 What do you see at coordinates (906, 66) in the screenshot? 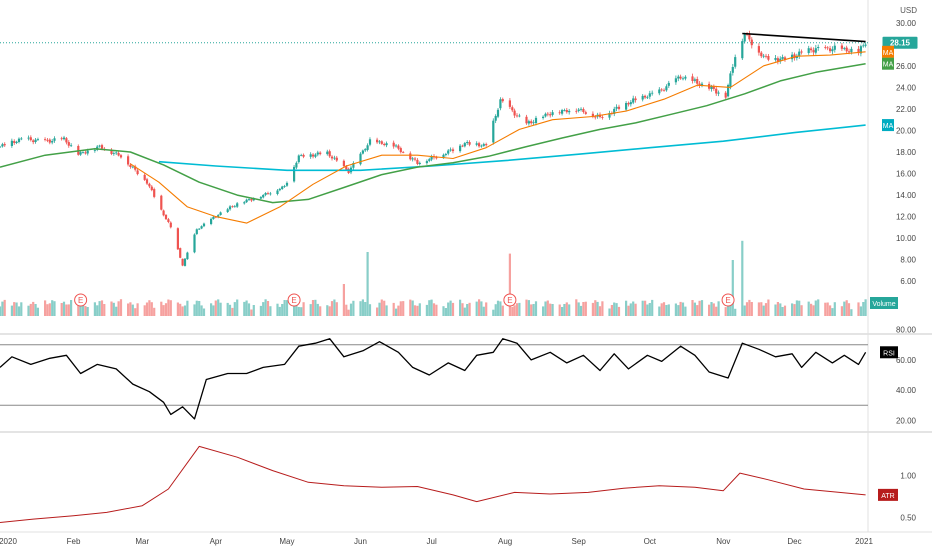
I see `price-tick-label: 26.00` at bounding box center [906, 66].